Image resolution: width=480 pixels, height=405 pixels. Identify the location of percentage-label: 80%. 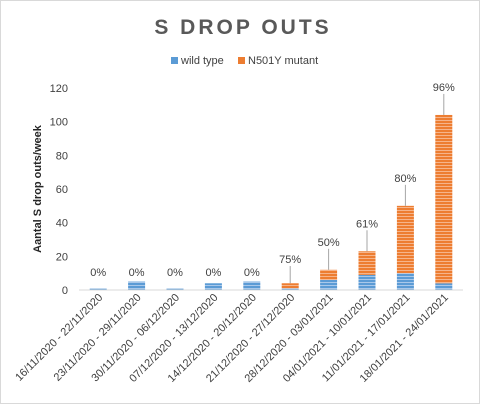
(405, 179).